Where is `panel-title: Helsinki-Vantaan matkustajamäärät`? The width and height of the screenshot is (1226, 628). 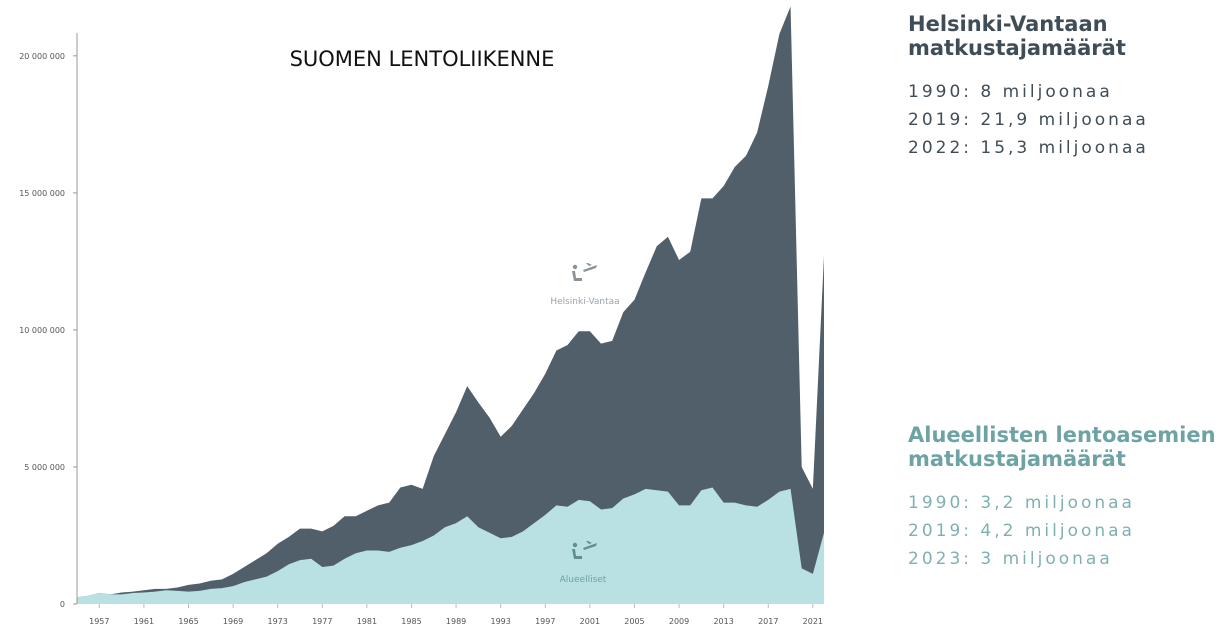
panel-title: Helsinki-Vantaan matkustajamäärät is located at coordinates (1017, 36).